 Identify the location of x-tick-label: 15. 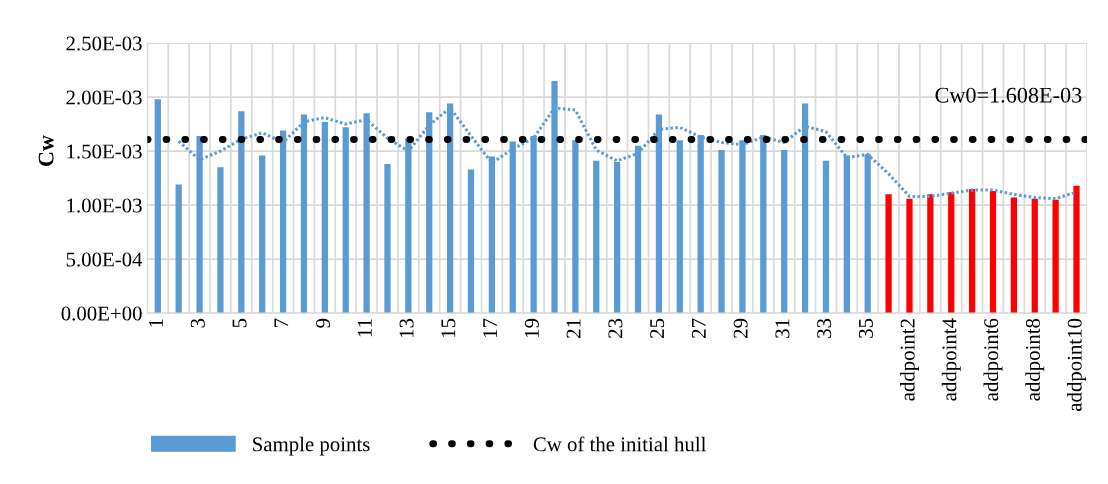
(448, 328).